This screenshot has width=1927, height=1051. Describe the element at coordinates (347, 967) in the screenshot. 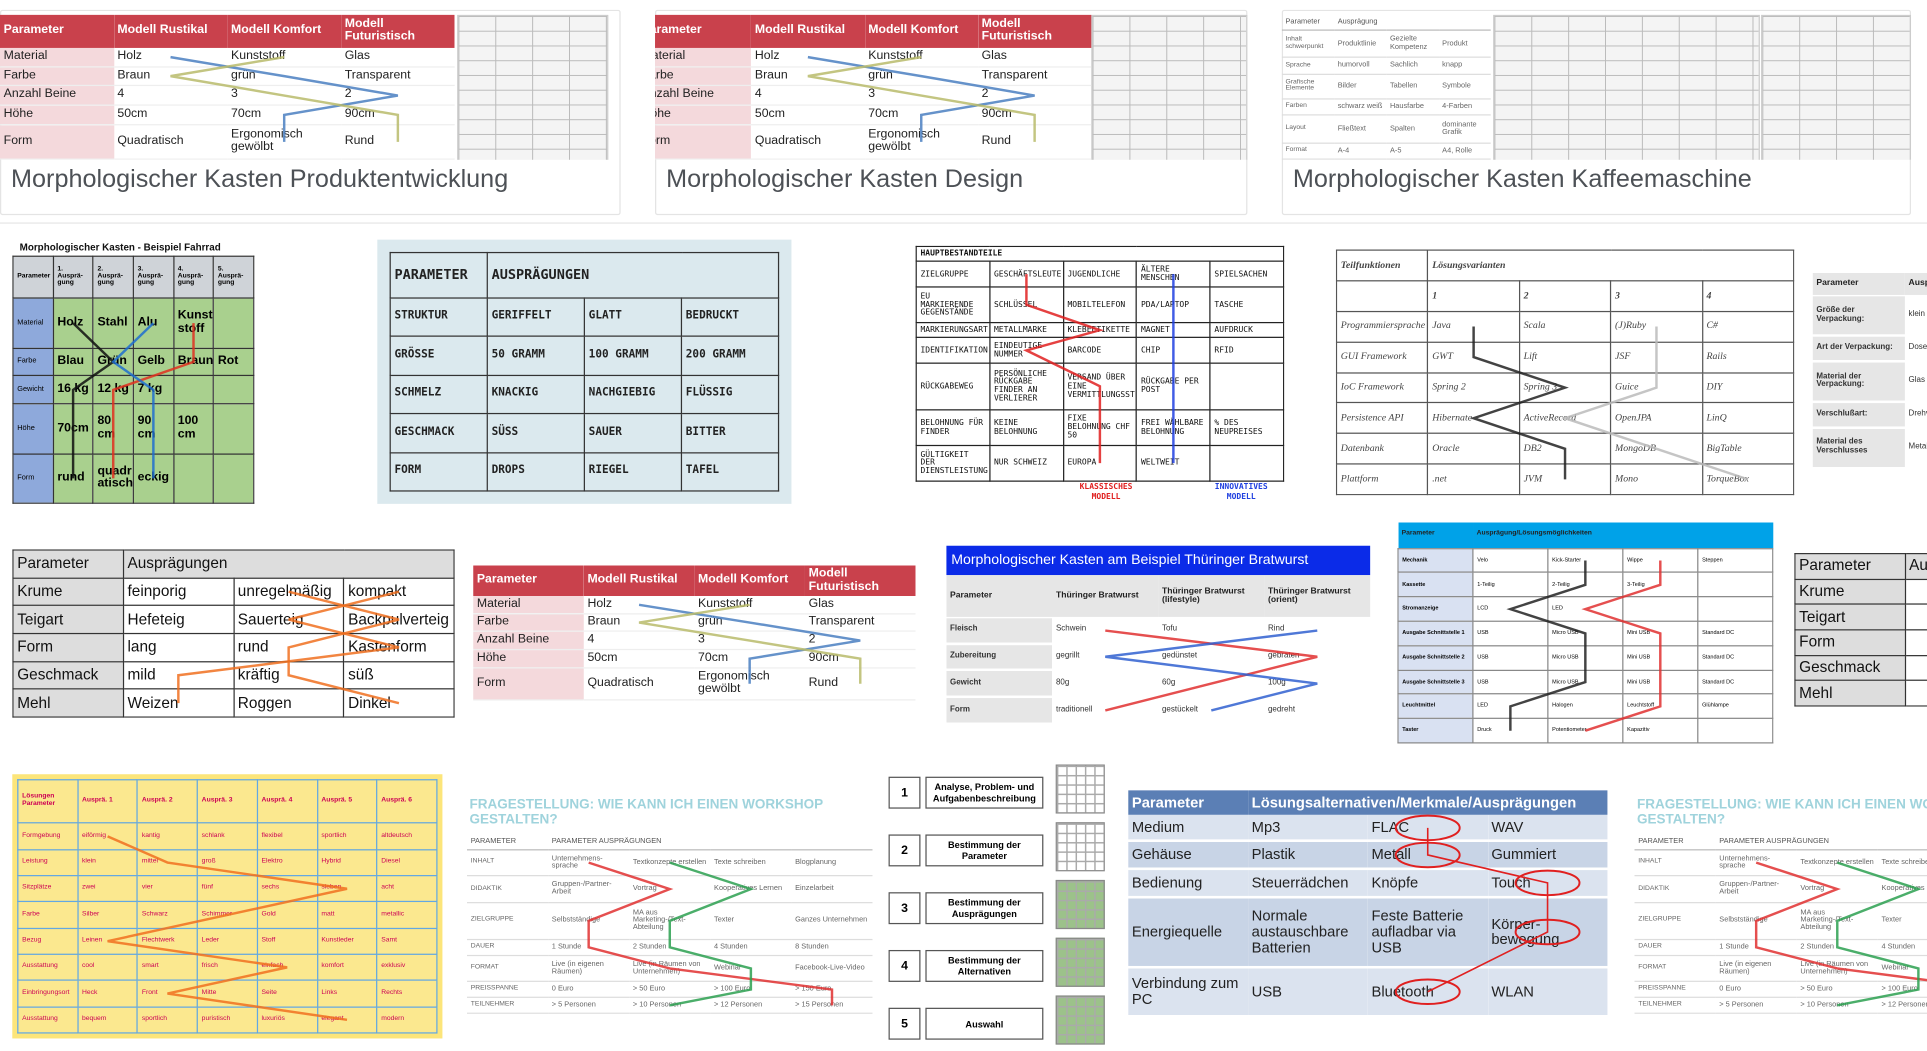

I see `value-cell: komfort` at that location.